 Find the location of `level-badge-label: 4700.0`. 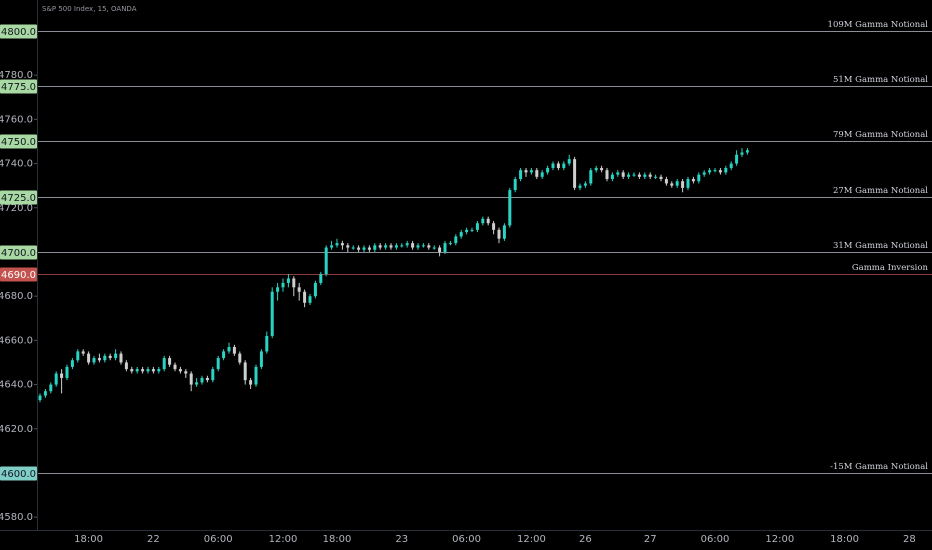

level-badge-label: 4700.0 is located at coordinates (18, 253).